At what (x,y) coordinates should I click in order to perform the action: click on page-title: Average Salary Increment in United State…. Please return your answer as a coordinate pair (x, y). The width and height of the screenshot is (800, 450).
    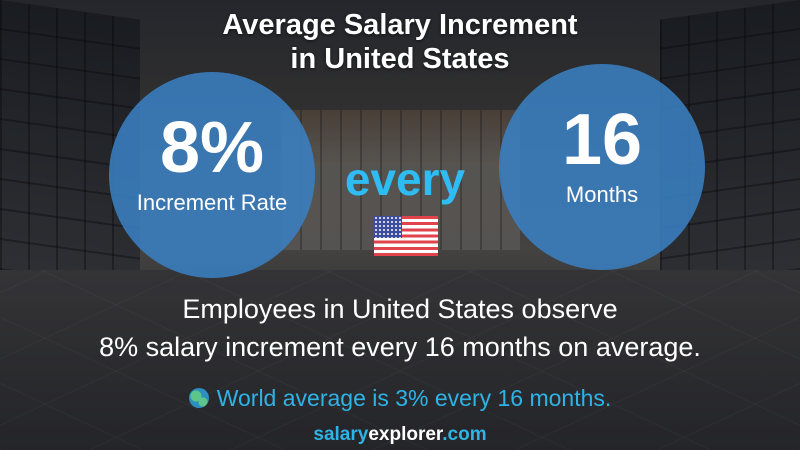
    Looking at the image, I should click on (400, 42).